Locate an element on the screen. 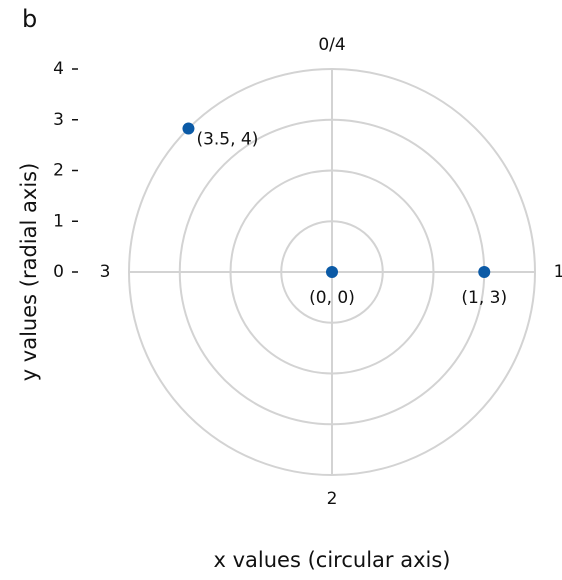 This screenshot has width=562, height=580. y-tick-label: 2 is located at coordinates (58, 171).